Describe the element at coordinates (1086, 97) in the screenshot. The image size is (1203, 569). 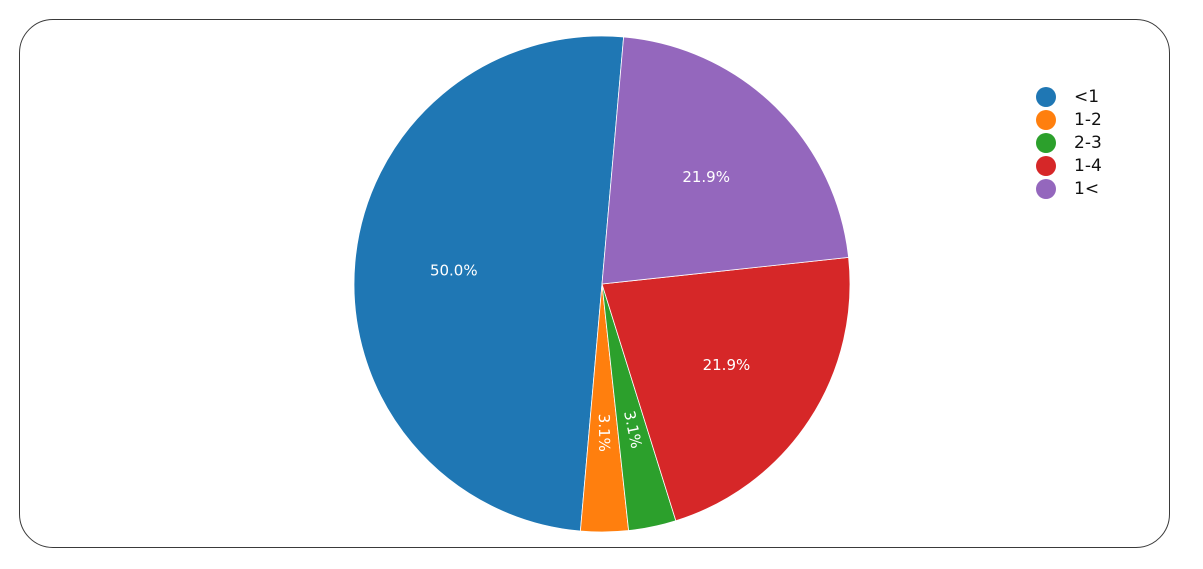
I see `legend-label-1: <1` at that location.